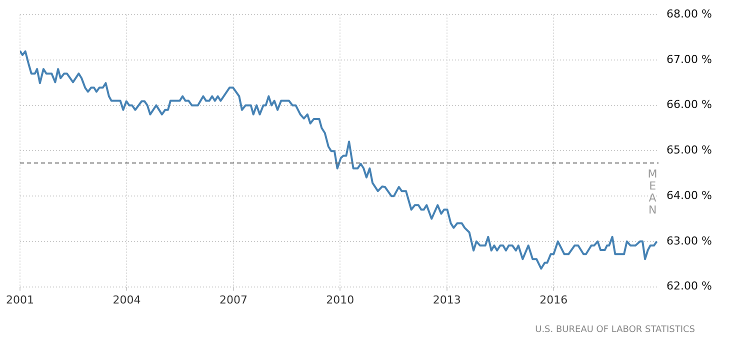  Describe the element at coordinates (446, 299) in the screenshot. I see `x-tick-label: 2013` at that location.